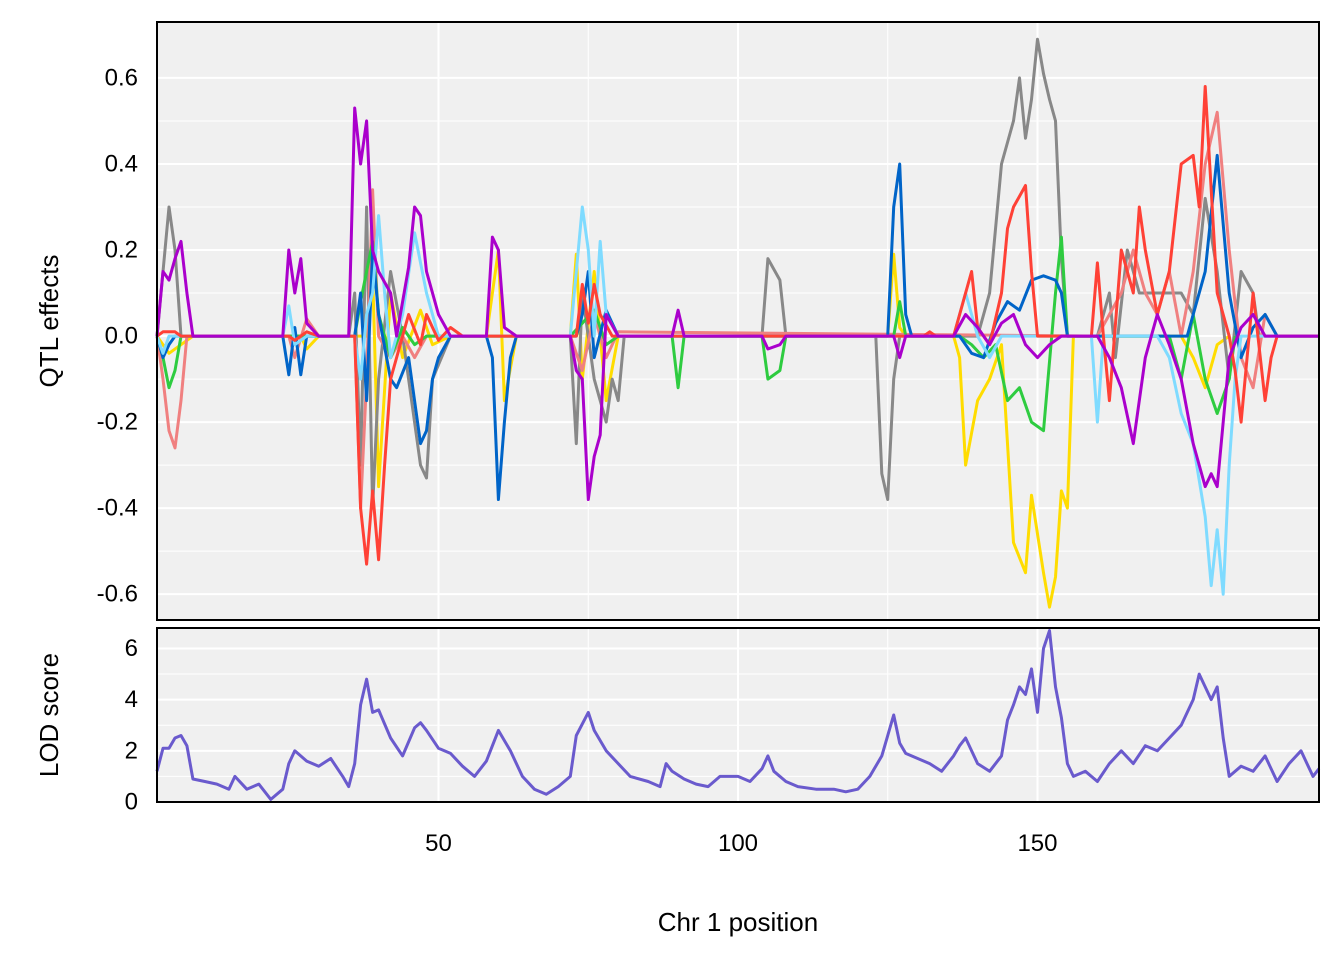 This screenshot has width=1344, height=960. I want to click on lod-y-tick-label: 4, so click(131, 699).